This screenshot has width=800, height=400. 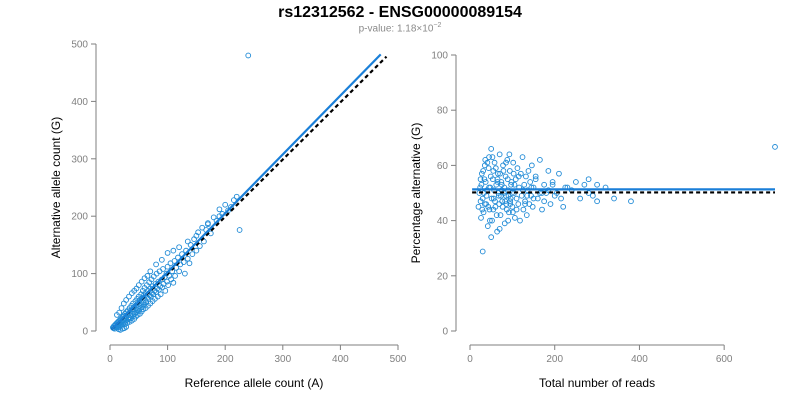 I want to click on p-value-text: p-value: 1.18×10, so click(x=396, y=29).